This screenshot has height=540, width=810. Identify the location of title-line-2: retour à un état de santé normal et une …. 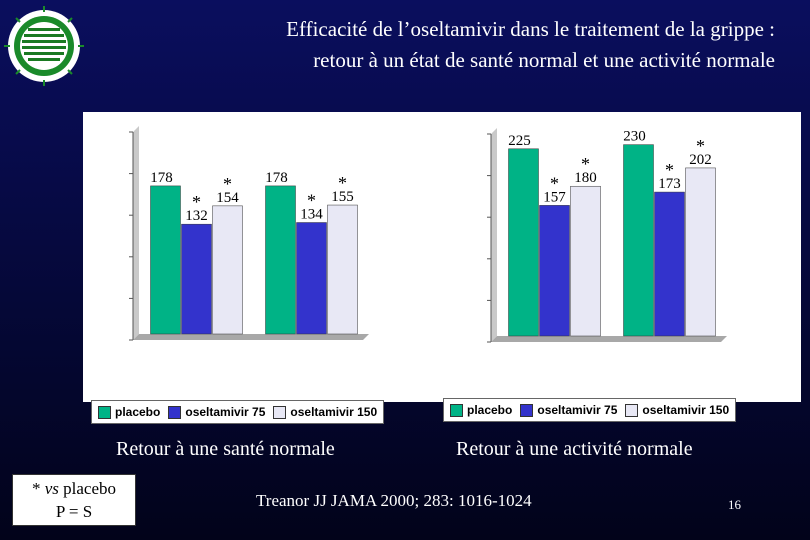
(544, 60).